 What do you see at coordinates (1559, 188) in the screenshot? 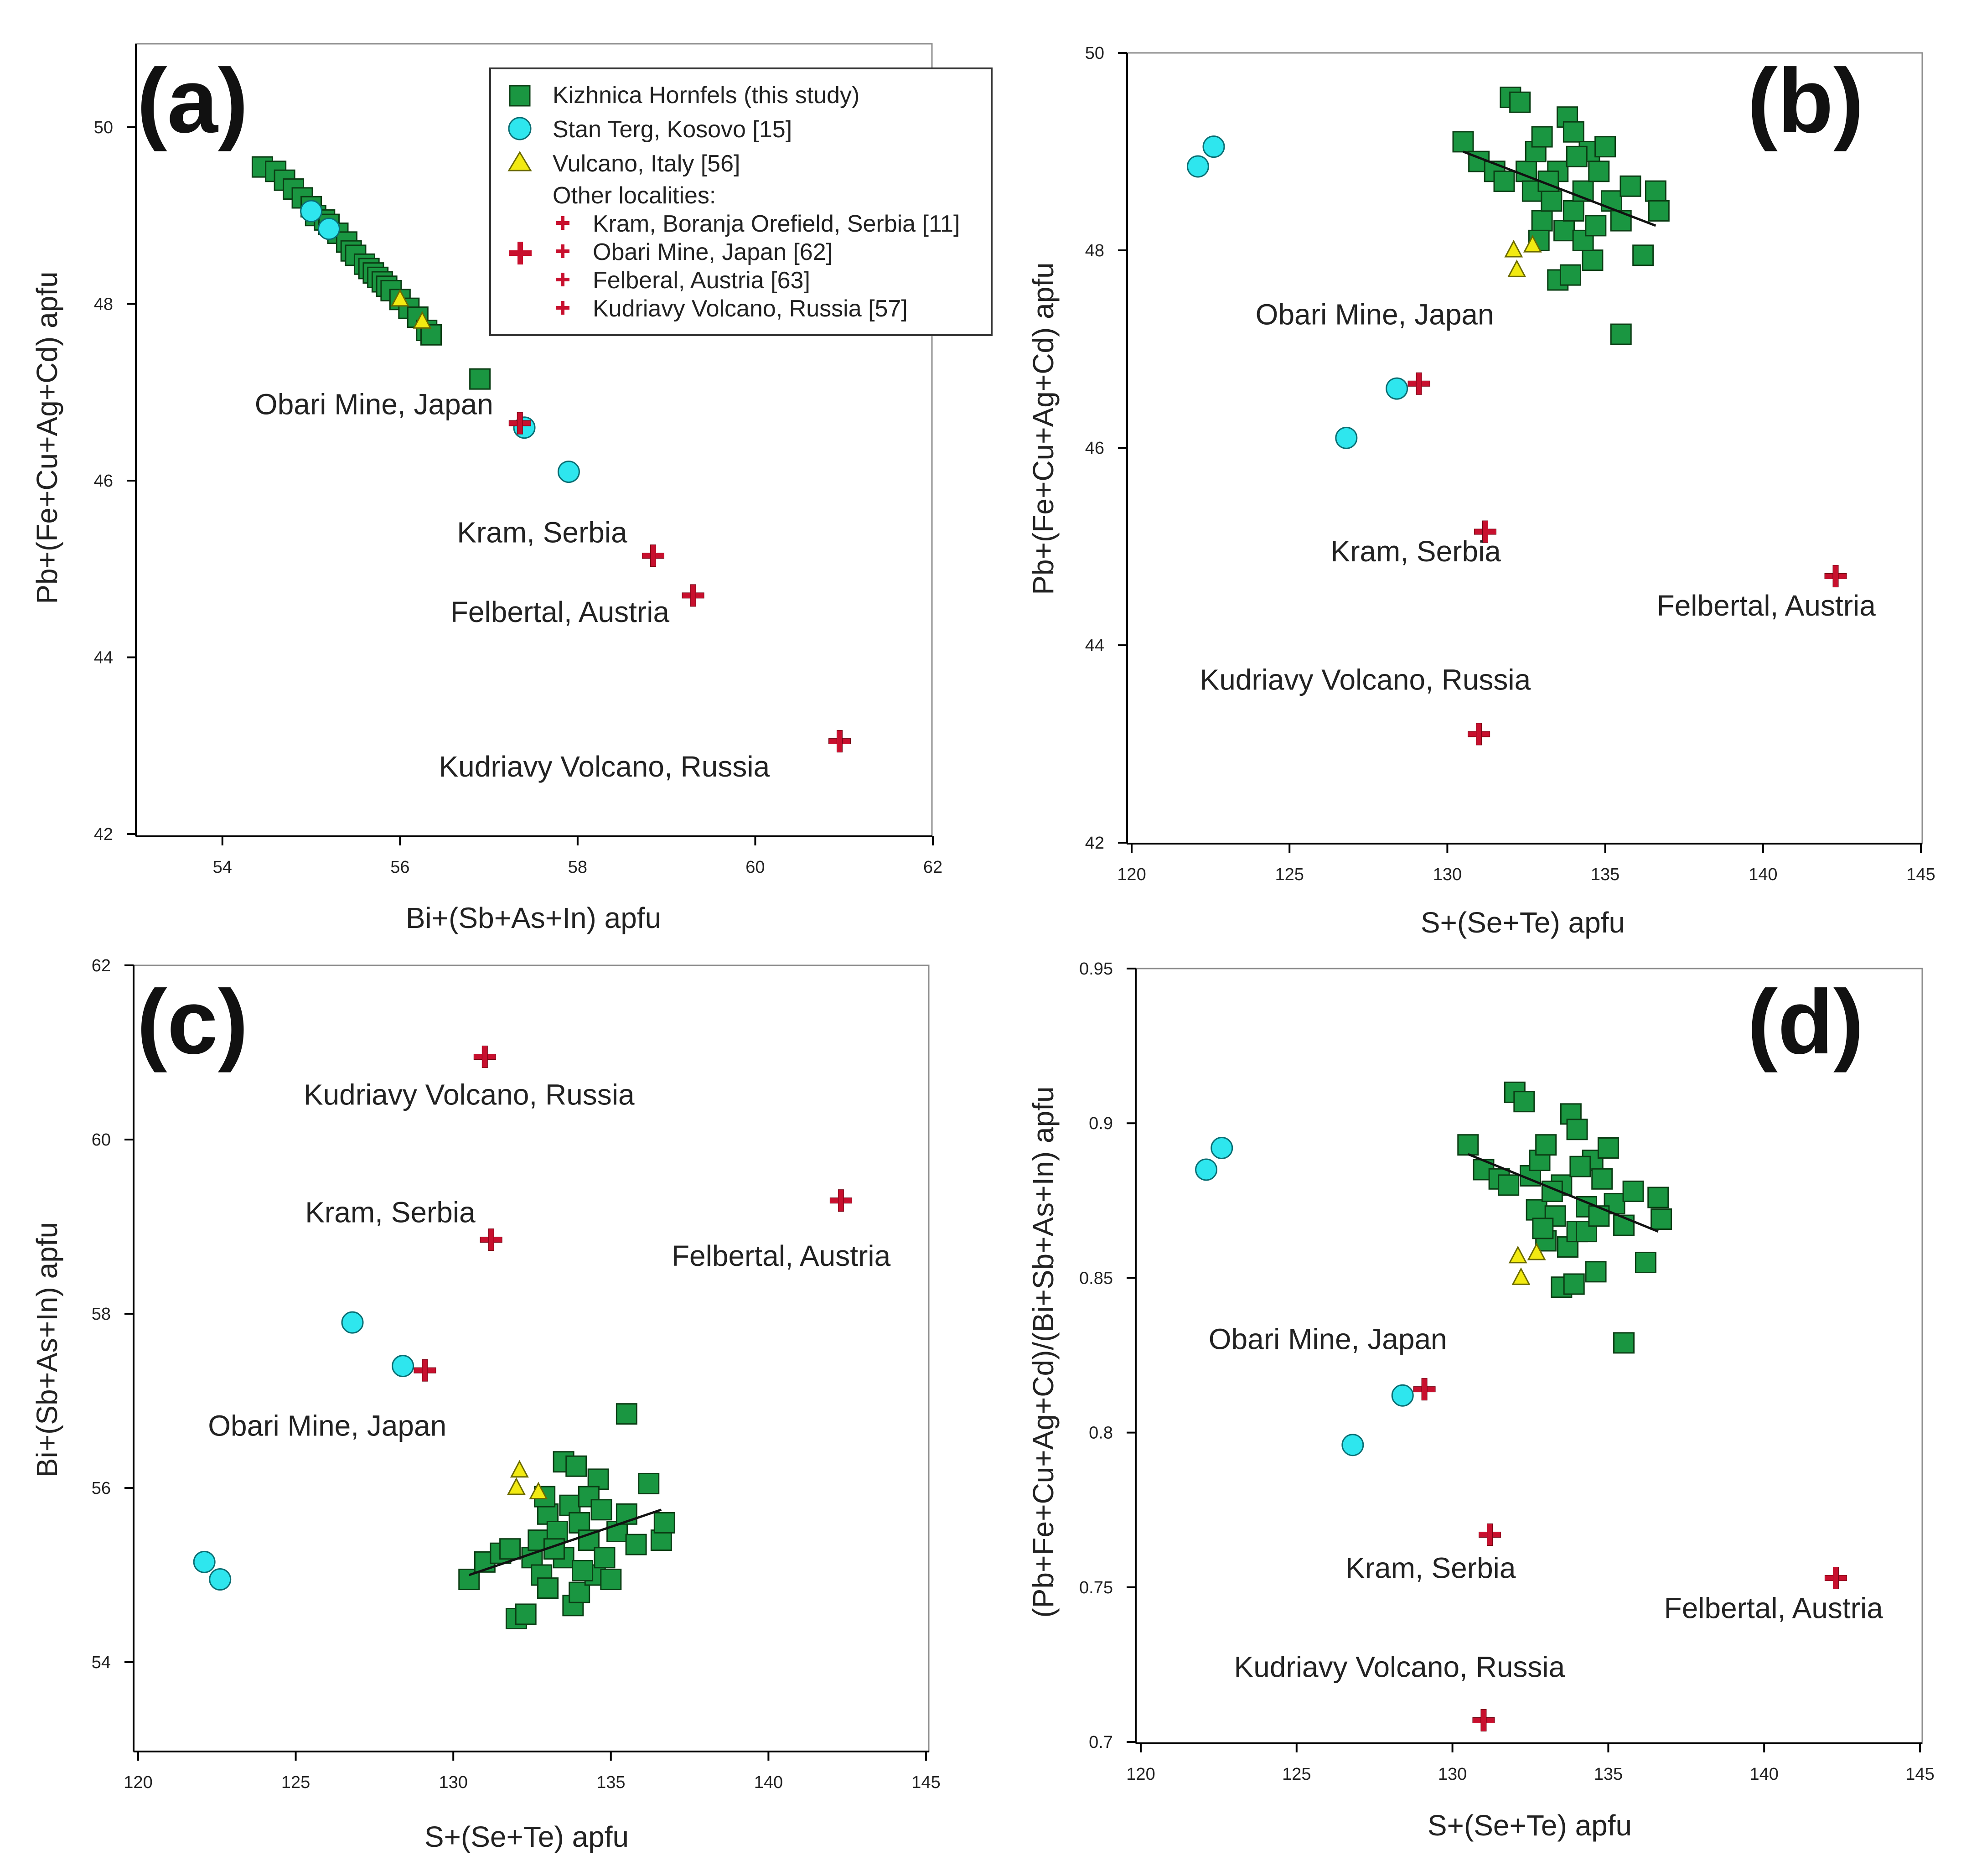
I see `panel-b-trendline` at bounding box center [1559, 188].